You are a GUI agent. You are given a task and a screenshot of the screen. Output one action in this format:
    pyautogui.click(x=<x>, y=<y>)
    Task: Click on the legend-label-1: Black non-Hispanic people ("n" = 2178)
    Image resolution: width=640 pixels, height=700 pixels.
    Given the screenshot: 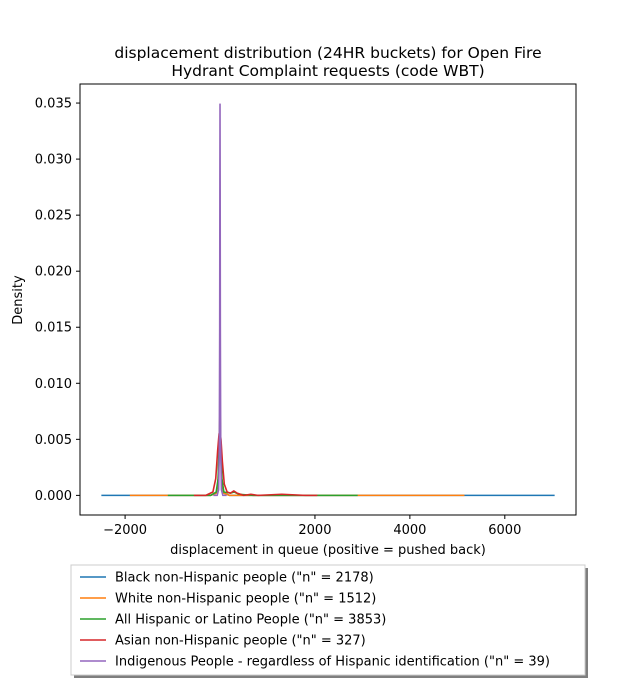 What is the action you would take?
    pyautogui.click(x=244, y=578)
    